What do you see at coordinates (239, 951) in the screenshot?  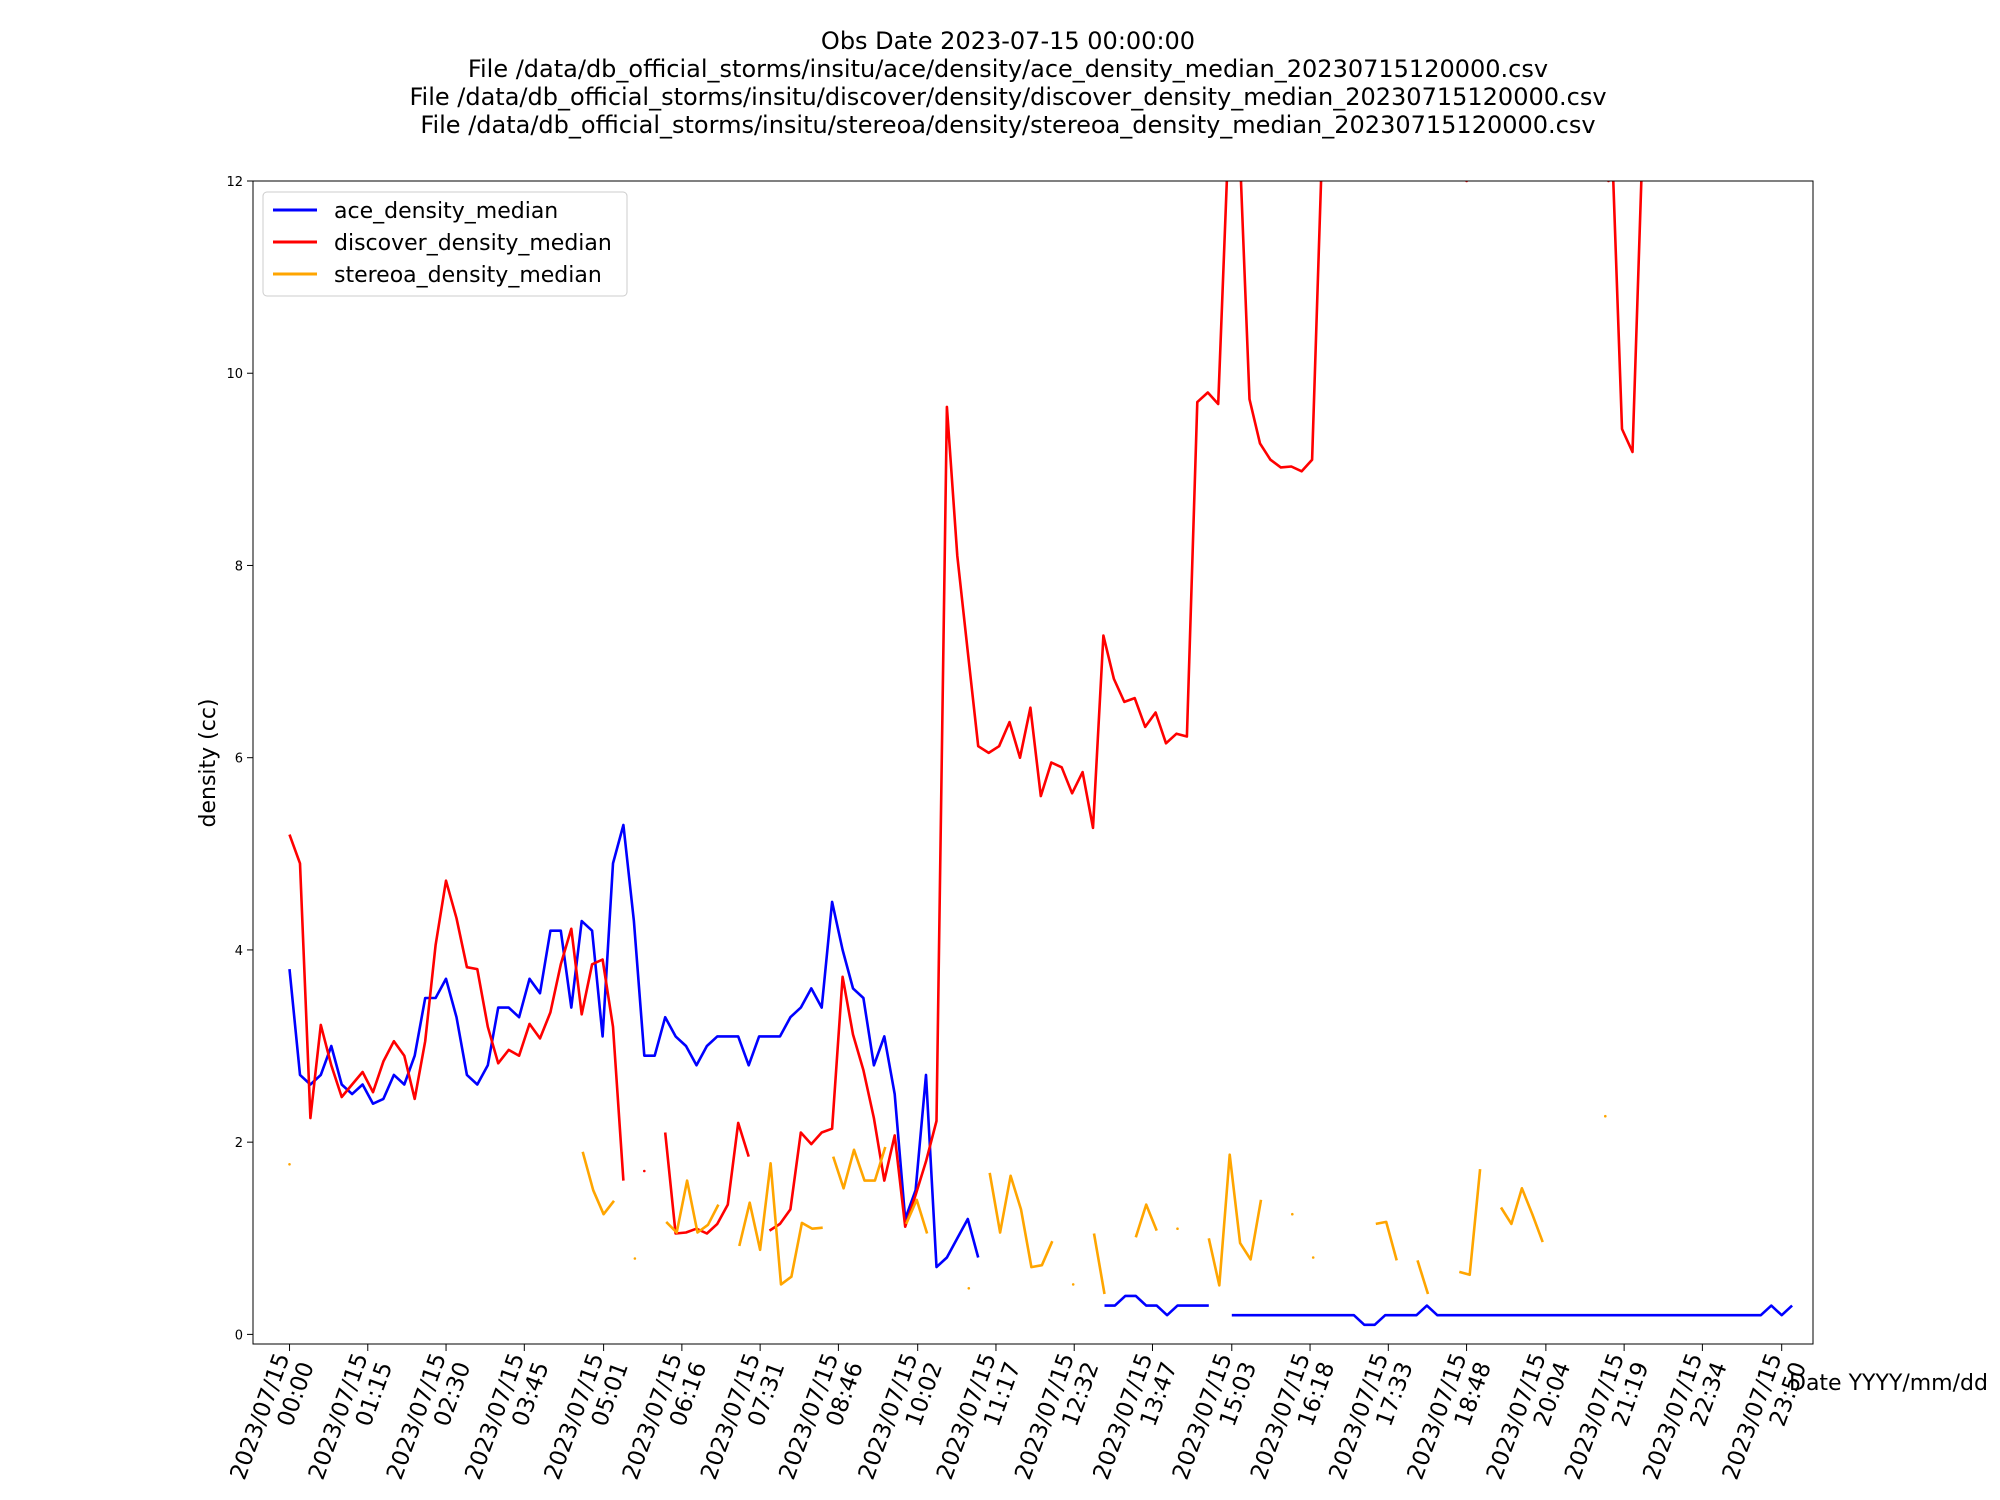 I see `ytick-label-4: 4` at bounding box center [239, 951].